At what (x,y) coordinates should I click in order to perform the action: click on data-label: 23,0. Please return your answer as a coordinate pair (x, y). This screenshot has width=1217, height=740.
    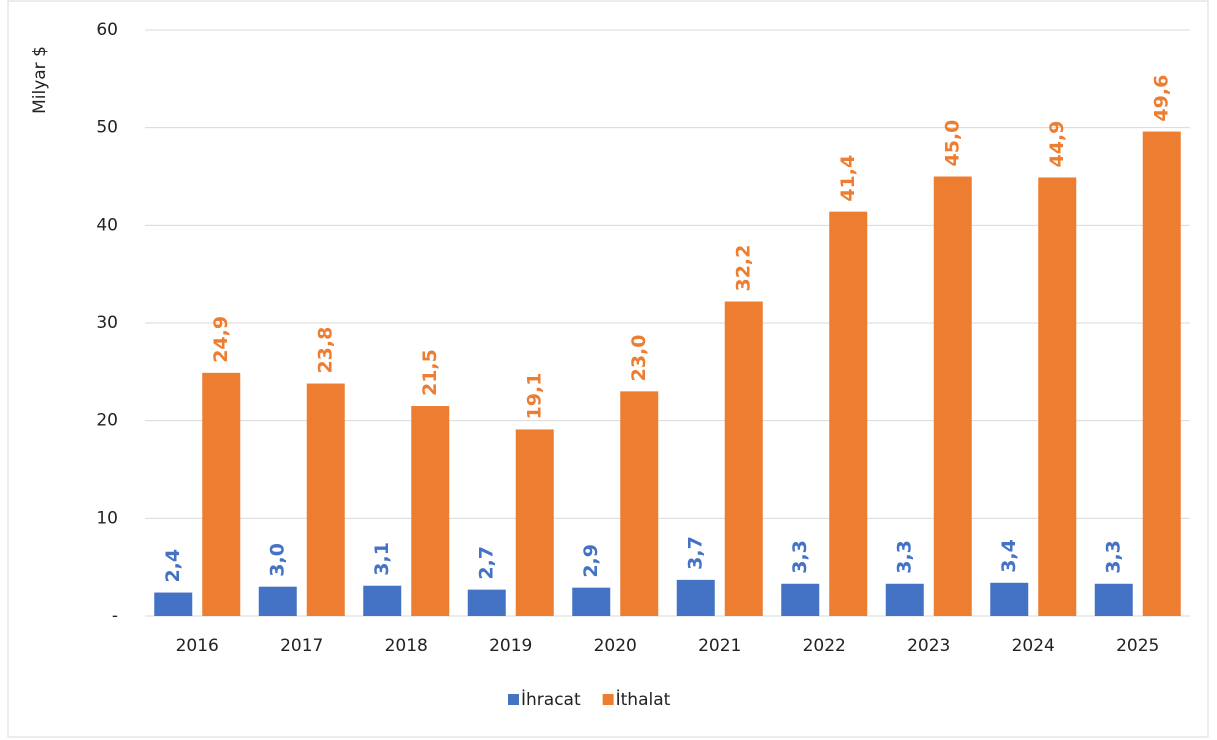
    Looking at the image, I should click on (639, 357).